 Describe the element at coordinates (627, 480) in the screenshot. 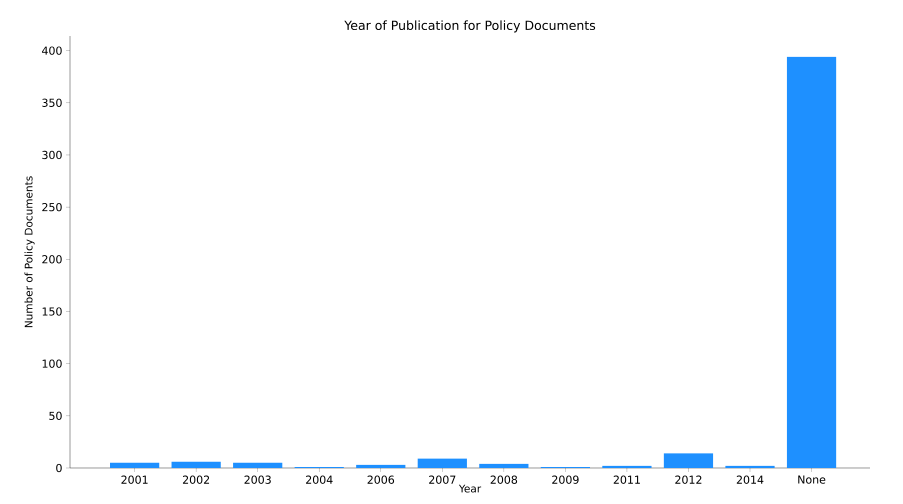

I see `x-tick-label: 2011` at that location.